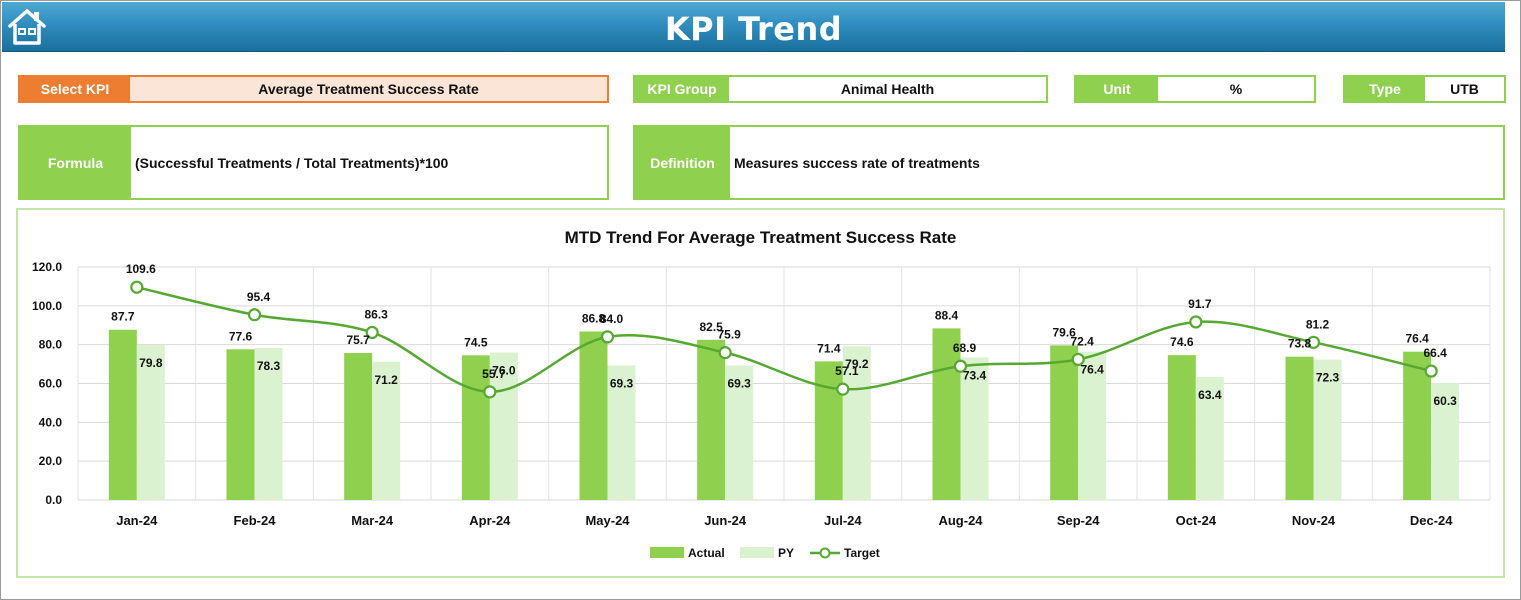 This screenshot has height=600, width=1521. What do you see at coordinates (847, 371) in the screenshot?
I see `target-data-label: 57.1` at bounding box center [847, 371].